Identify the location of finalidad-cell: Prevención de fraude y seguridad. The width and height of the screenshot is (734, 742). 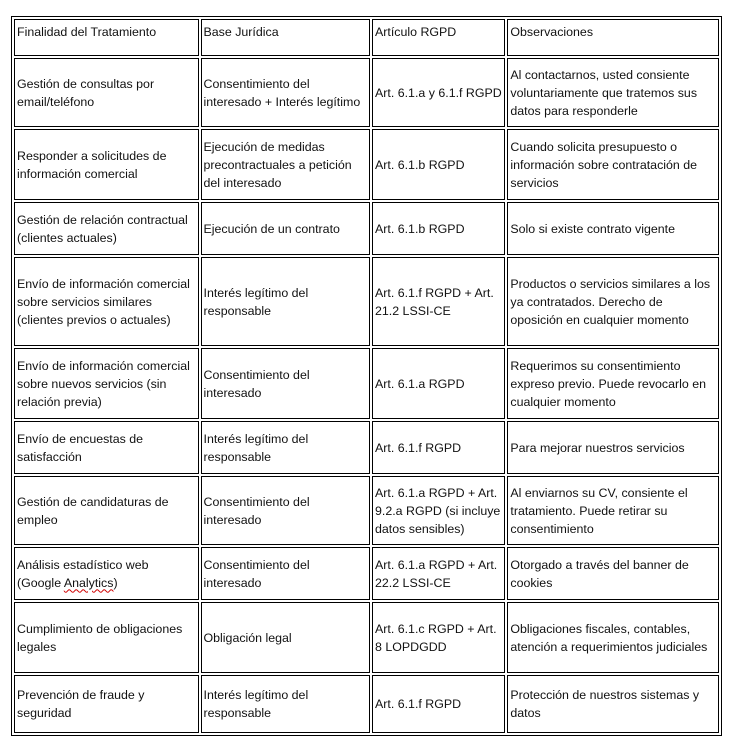
(106, 704).